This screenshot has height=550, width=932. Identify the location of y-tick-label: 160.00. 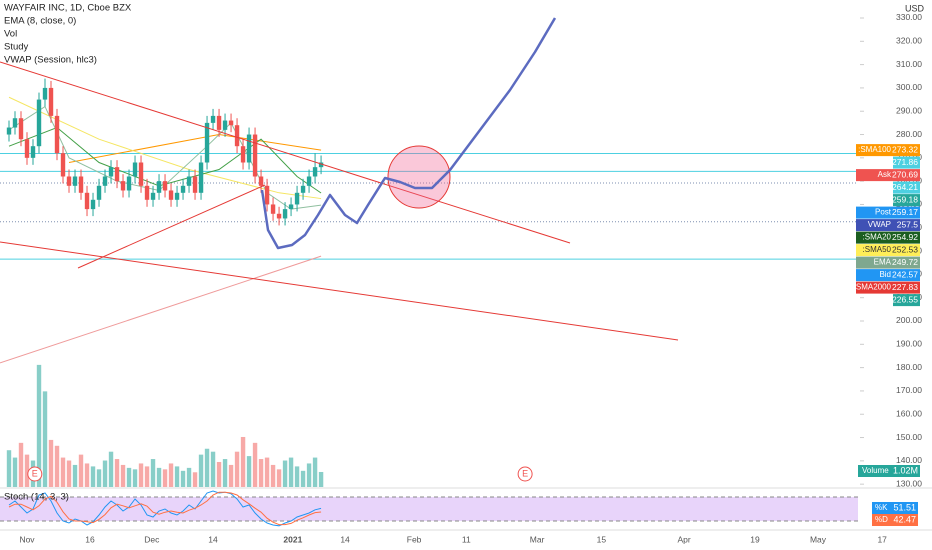
(909, 413).